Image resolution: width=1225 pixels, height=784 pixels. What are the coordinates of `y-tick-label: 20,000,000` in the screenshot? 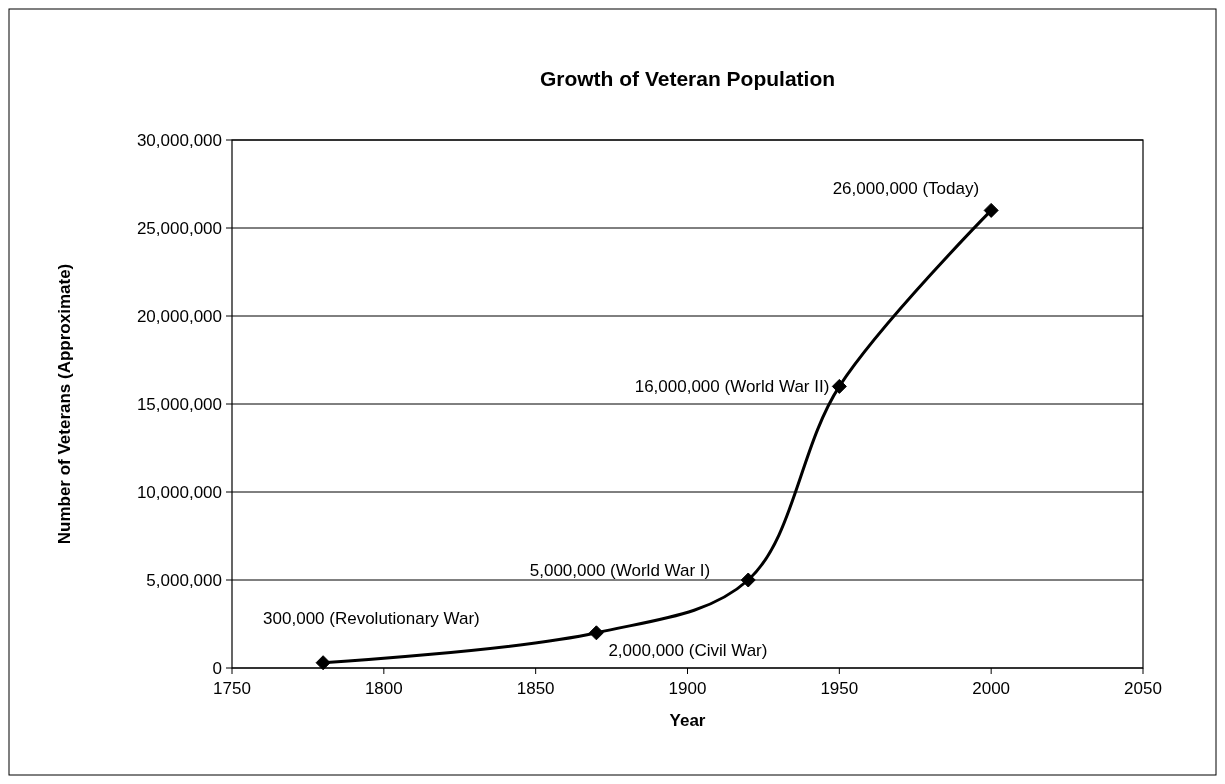 It's located at (179, 316).